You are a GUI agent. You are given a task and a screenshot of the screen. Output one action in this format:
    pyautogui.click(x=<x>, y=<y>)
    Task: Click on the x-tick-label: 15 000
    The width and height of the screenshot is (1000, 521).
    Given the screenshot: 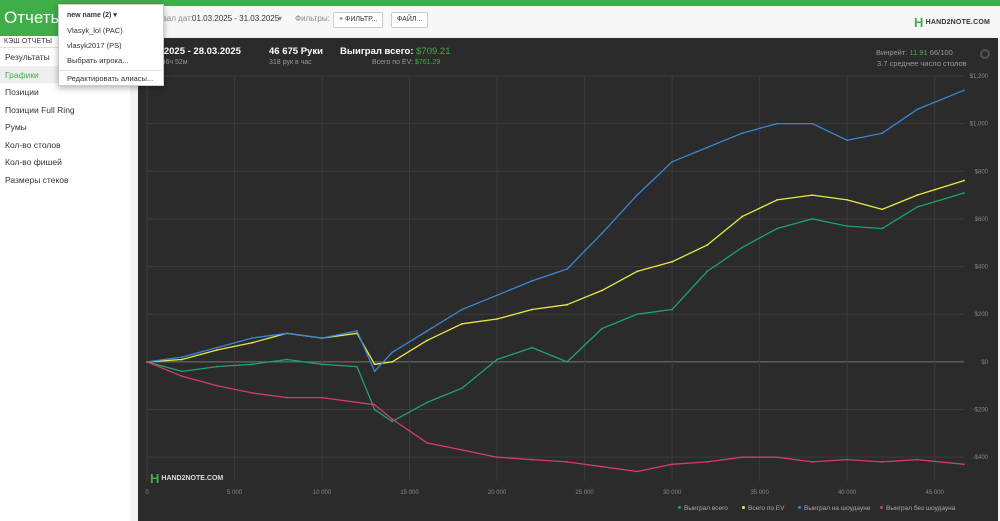 What is the action you would take?
    pyautogui.click(x=409, y=493)
    